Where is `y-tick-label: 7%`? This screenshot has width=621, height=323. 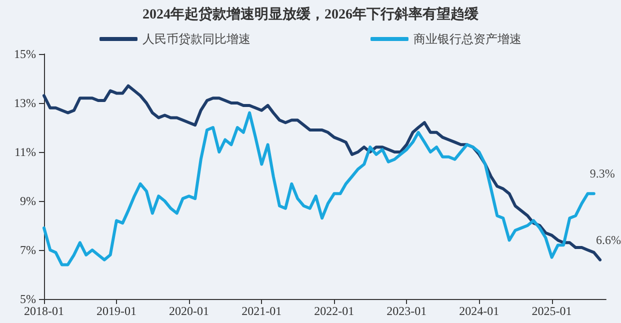
y-tick-label: 7% is located at coordinates (28, 250).